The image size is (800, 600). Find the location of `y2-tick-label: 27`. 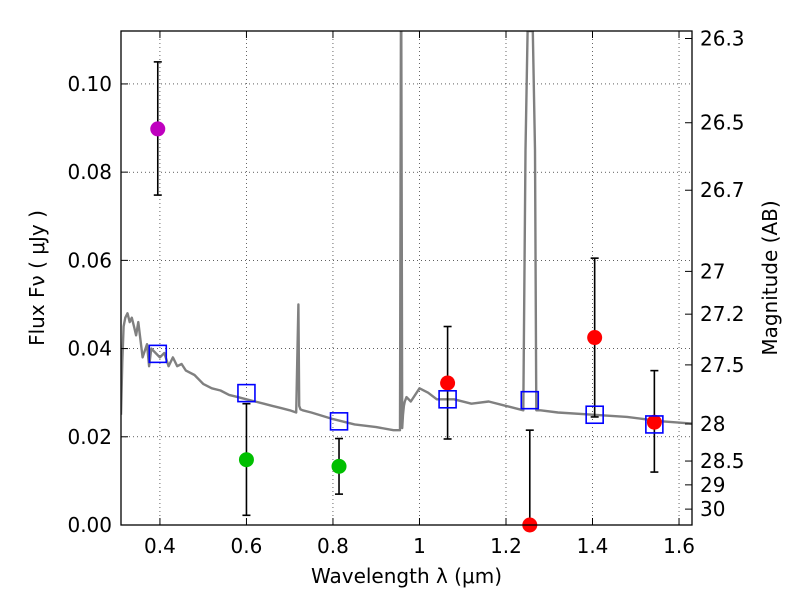

y2-tick-label: 27 is located at coordinates (712, 271).